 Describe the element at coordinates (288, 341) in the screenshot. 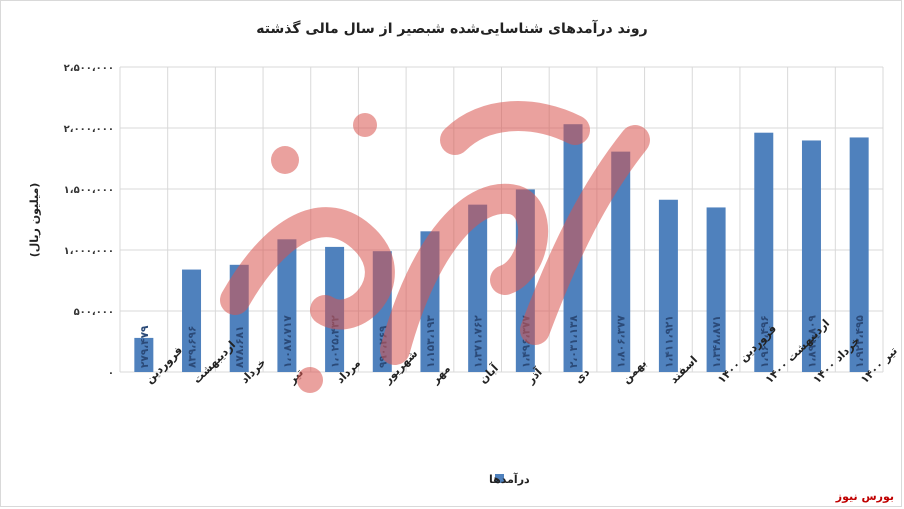

I see `data-label: ۱،۰۸۷،۷۱۷` at that location.